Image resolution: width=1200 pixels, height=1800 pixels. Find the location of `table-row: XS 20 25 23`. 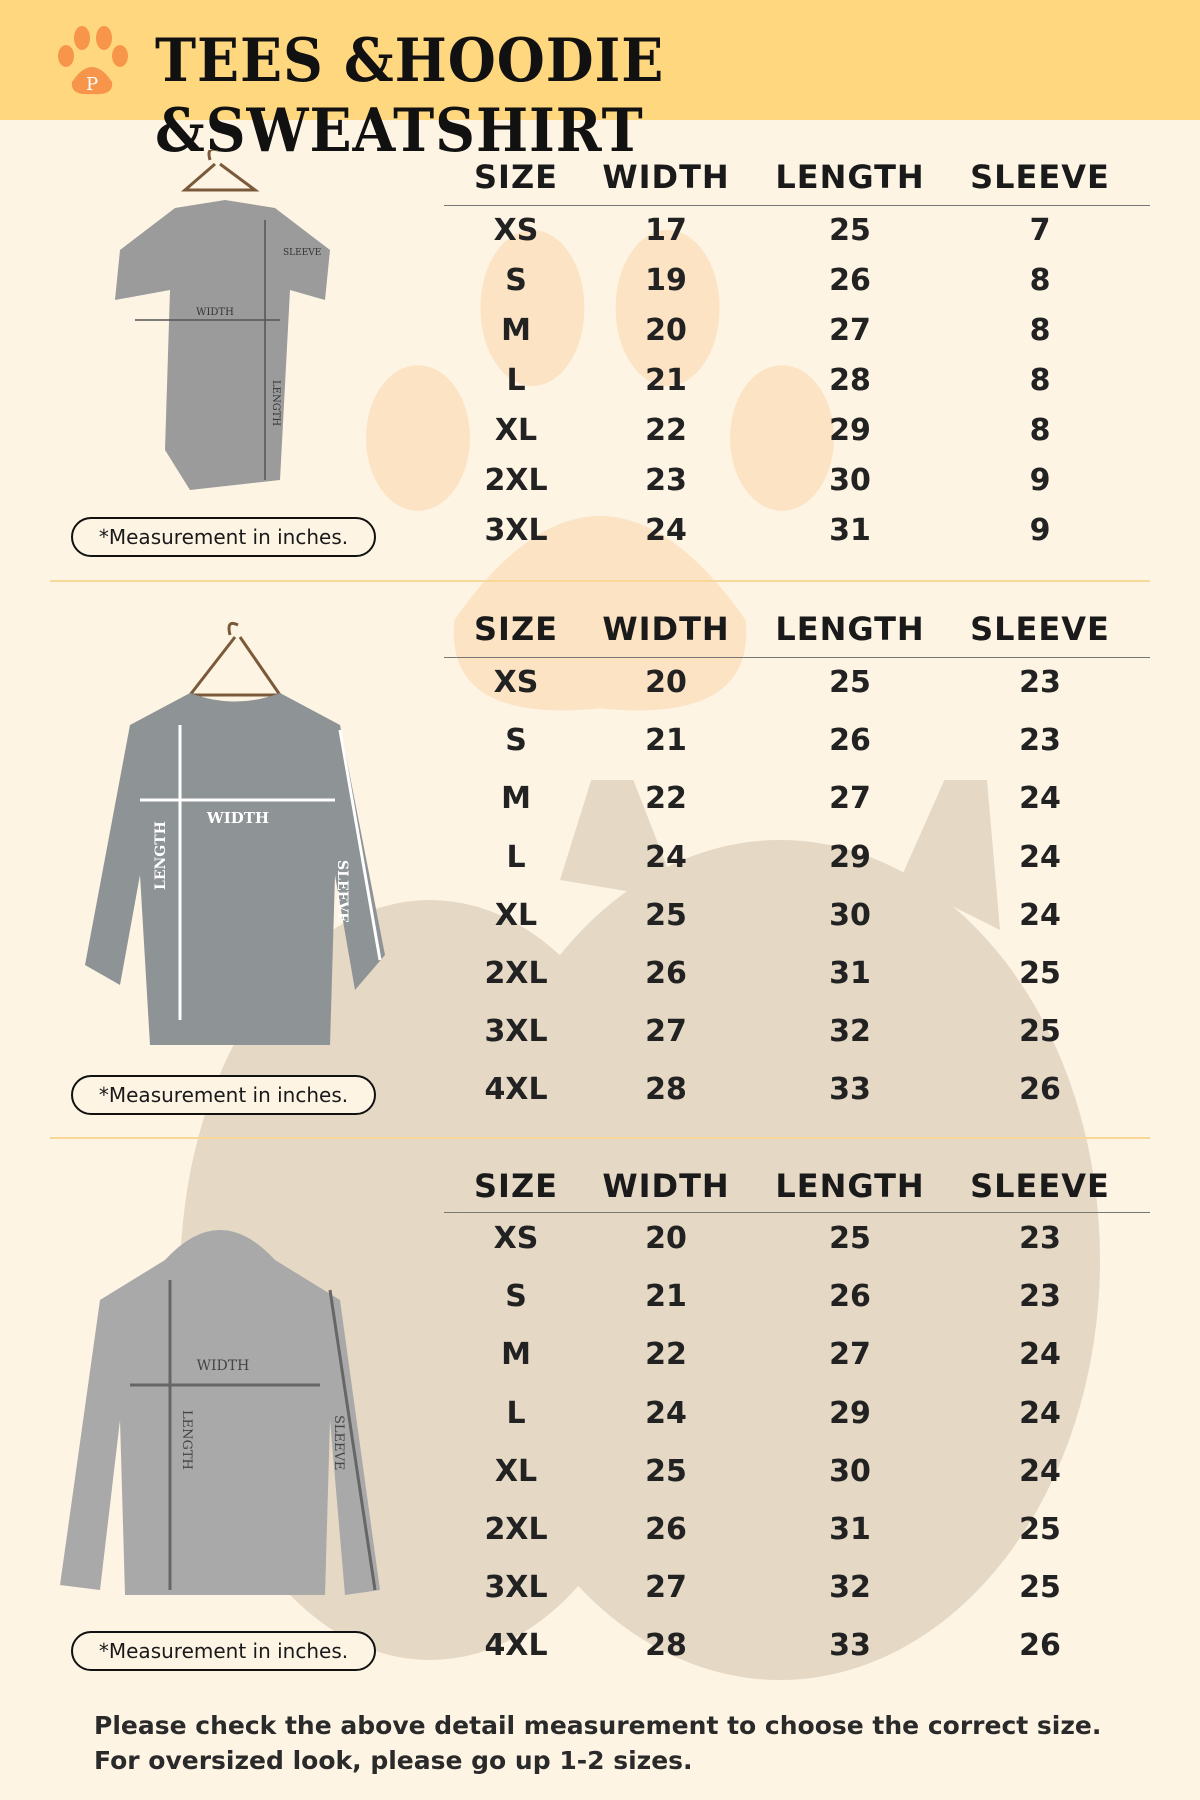

table-row: XS 20 25 23 is located at coordinates (797, 685).